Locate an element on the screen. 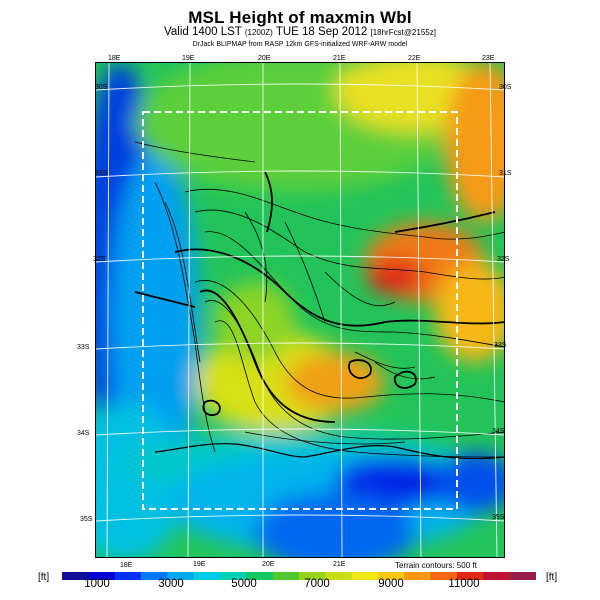 This screenshot has height=600, width=600. valid-main: Valid 1400 LST is located at coordinates (203, 32).